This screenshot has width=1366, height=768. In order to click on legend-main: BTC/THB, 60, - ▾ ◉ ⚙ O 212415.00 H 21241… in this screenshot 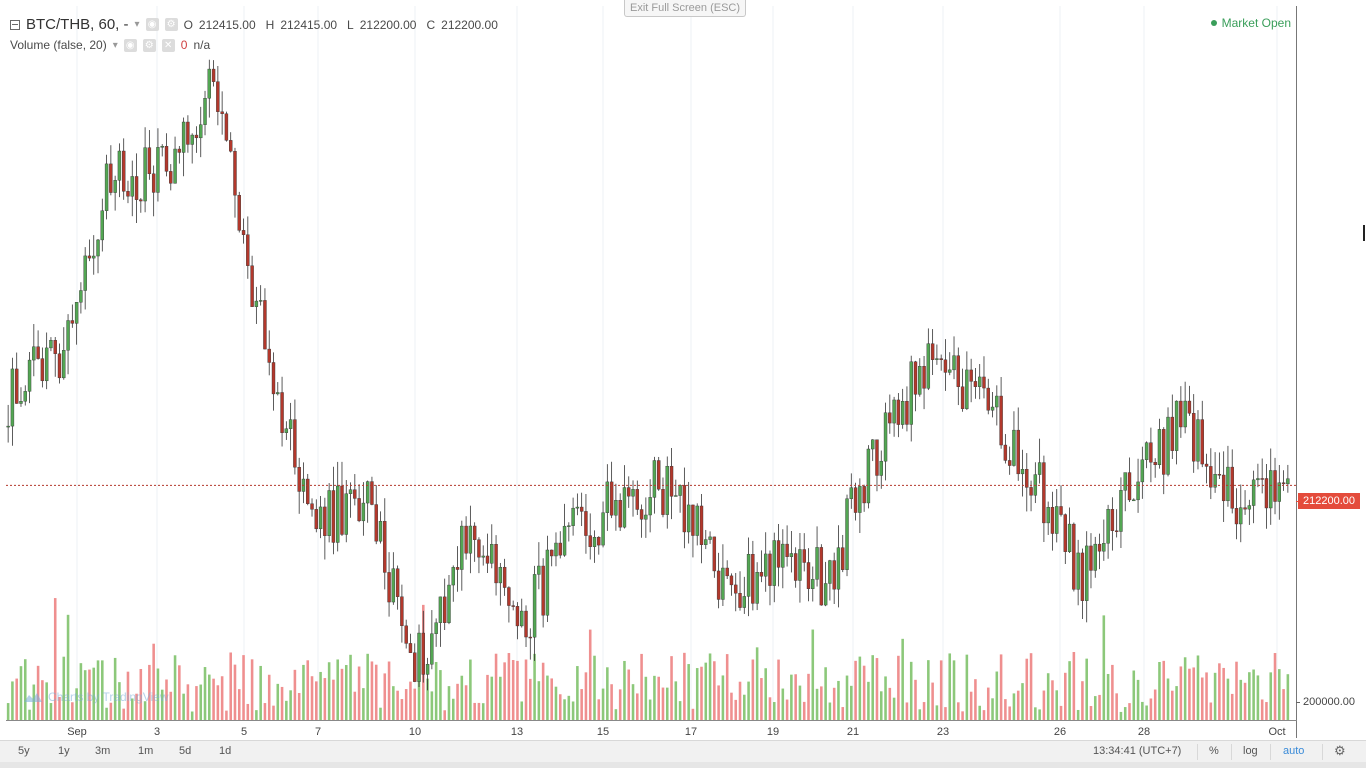, I will do `click(256, 24)`.